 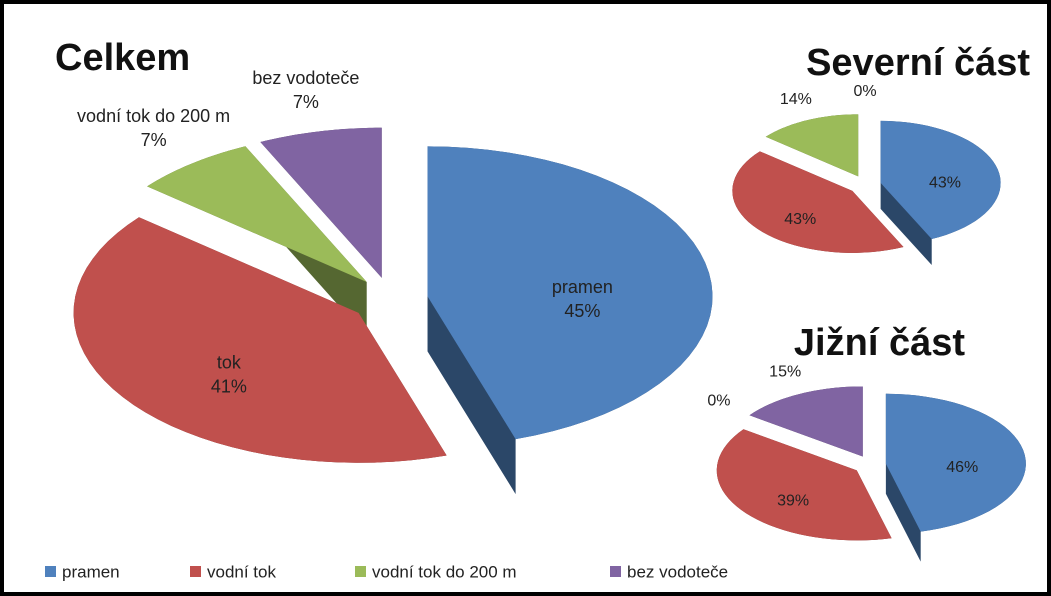 I want to click on chart-title: Celkem, so click(x=122, y=58).